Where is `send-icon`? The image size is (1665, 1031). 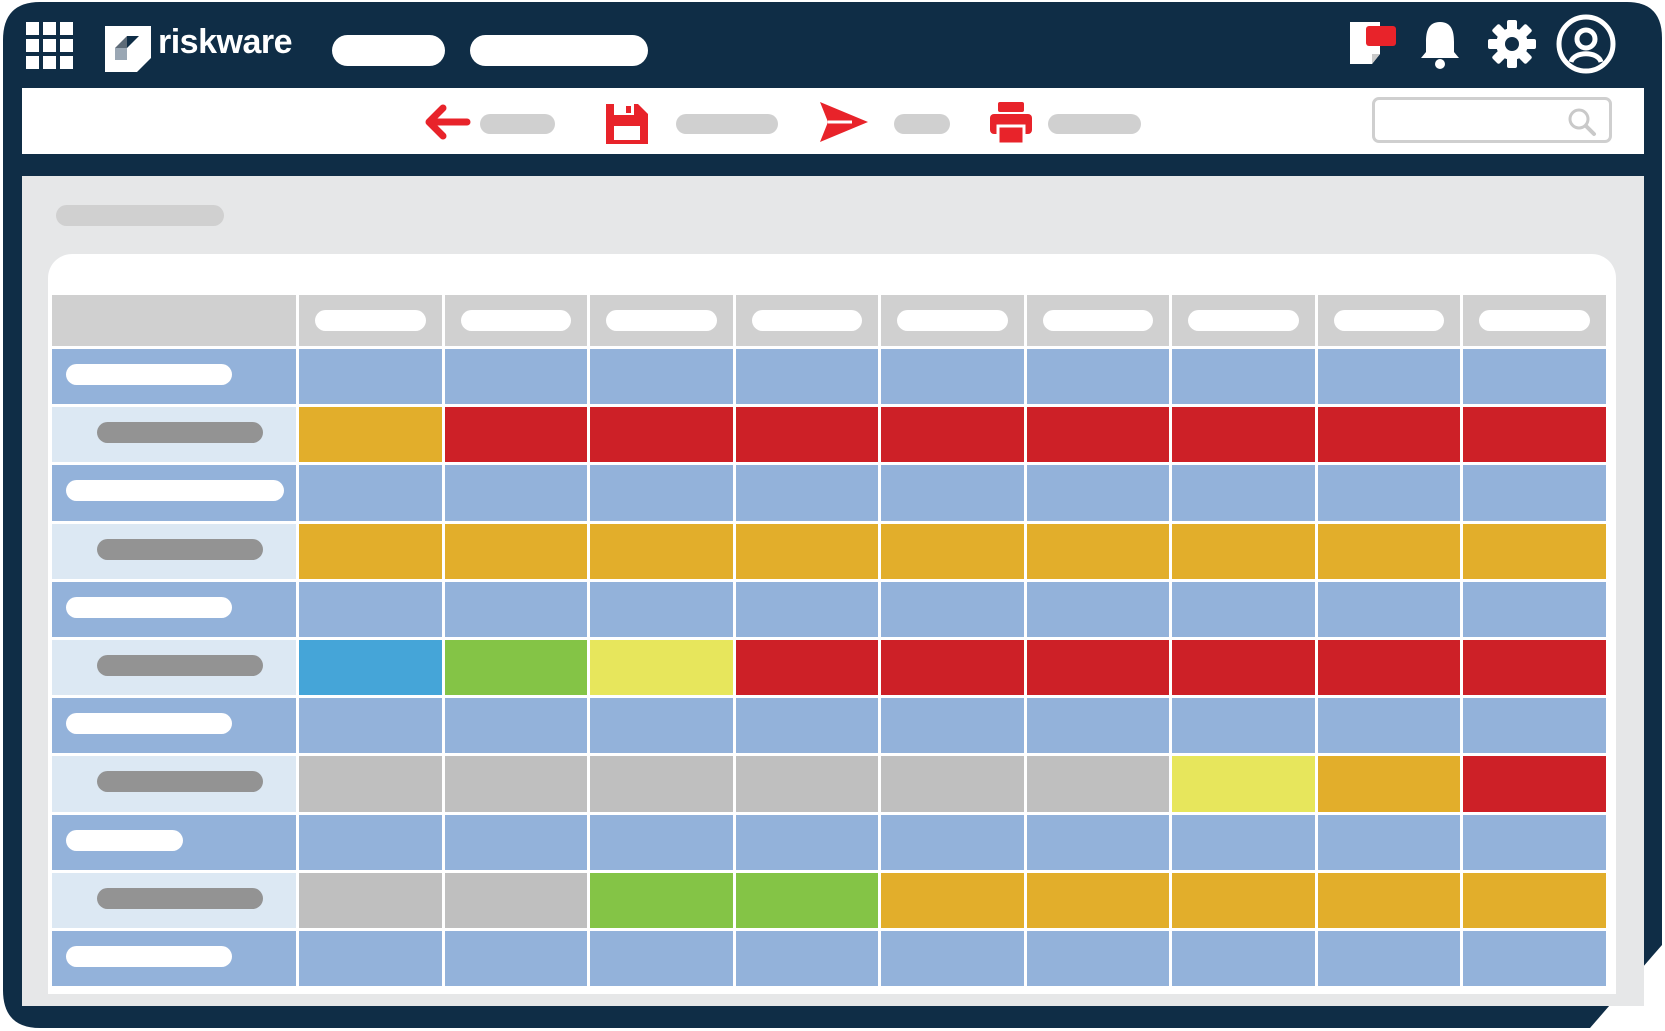
send-icon is located at coordinates (844, 122).